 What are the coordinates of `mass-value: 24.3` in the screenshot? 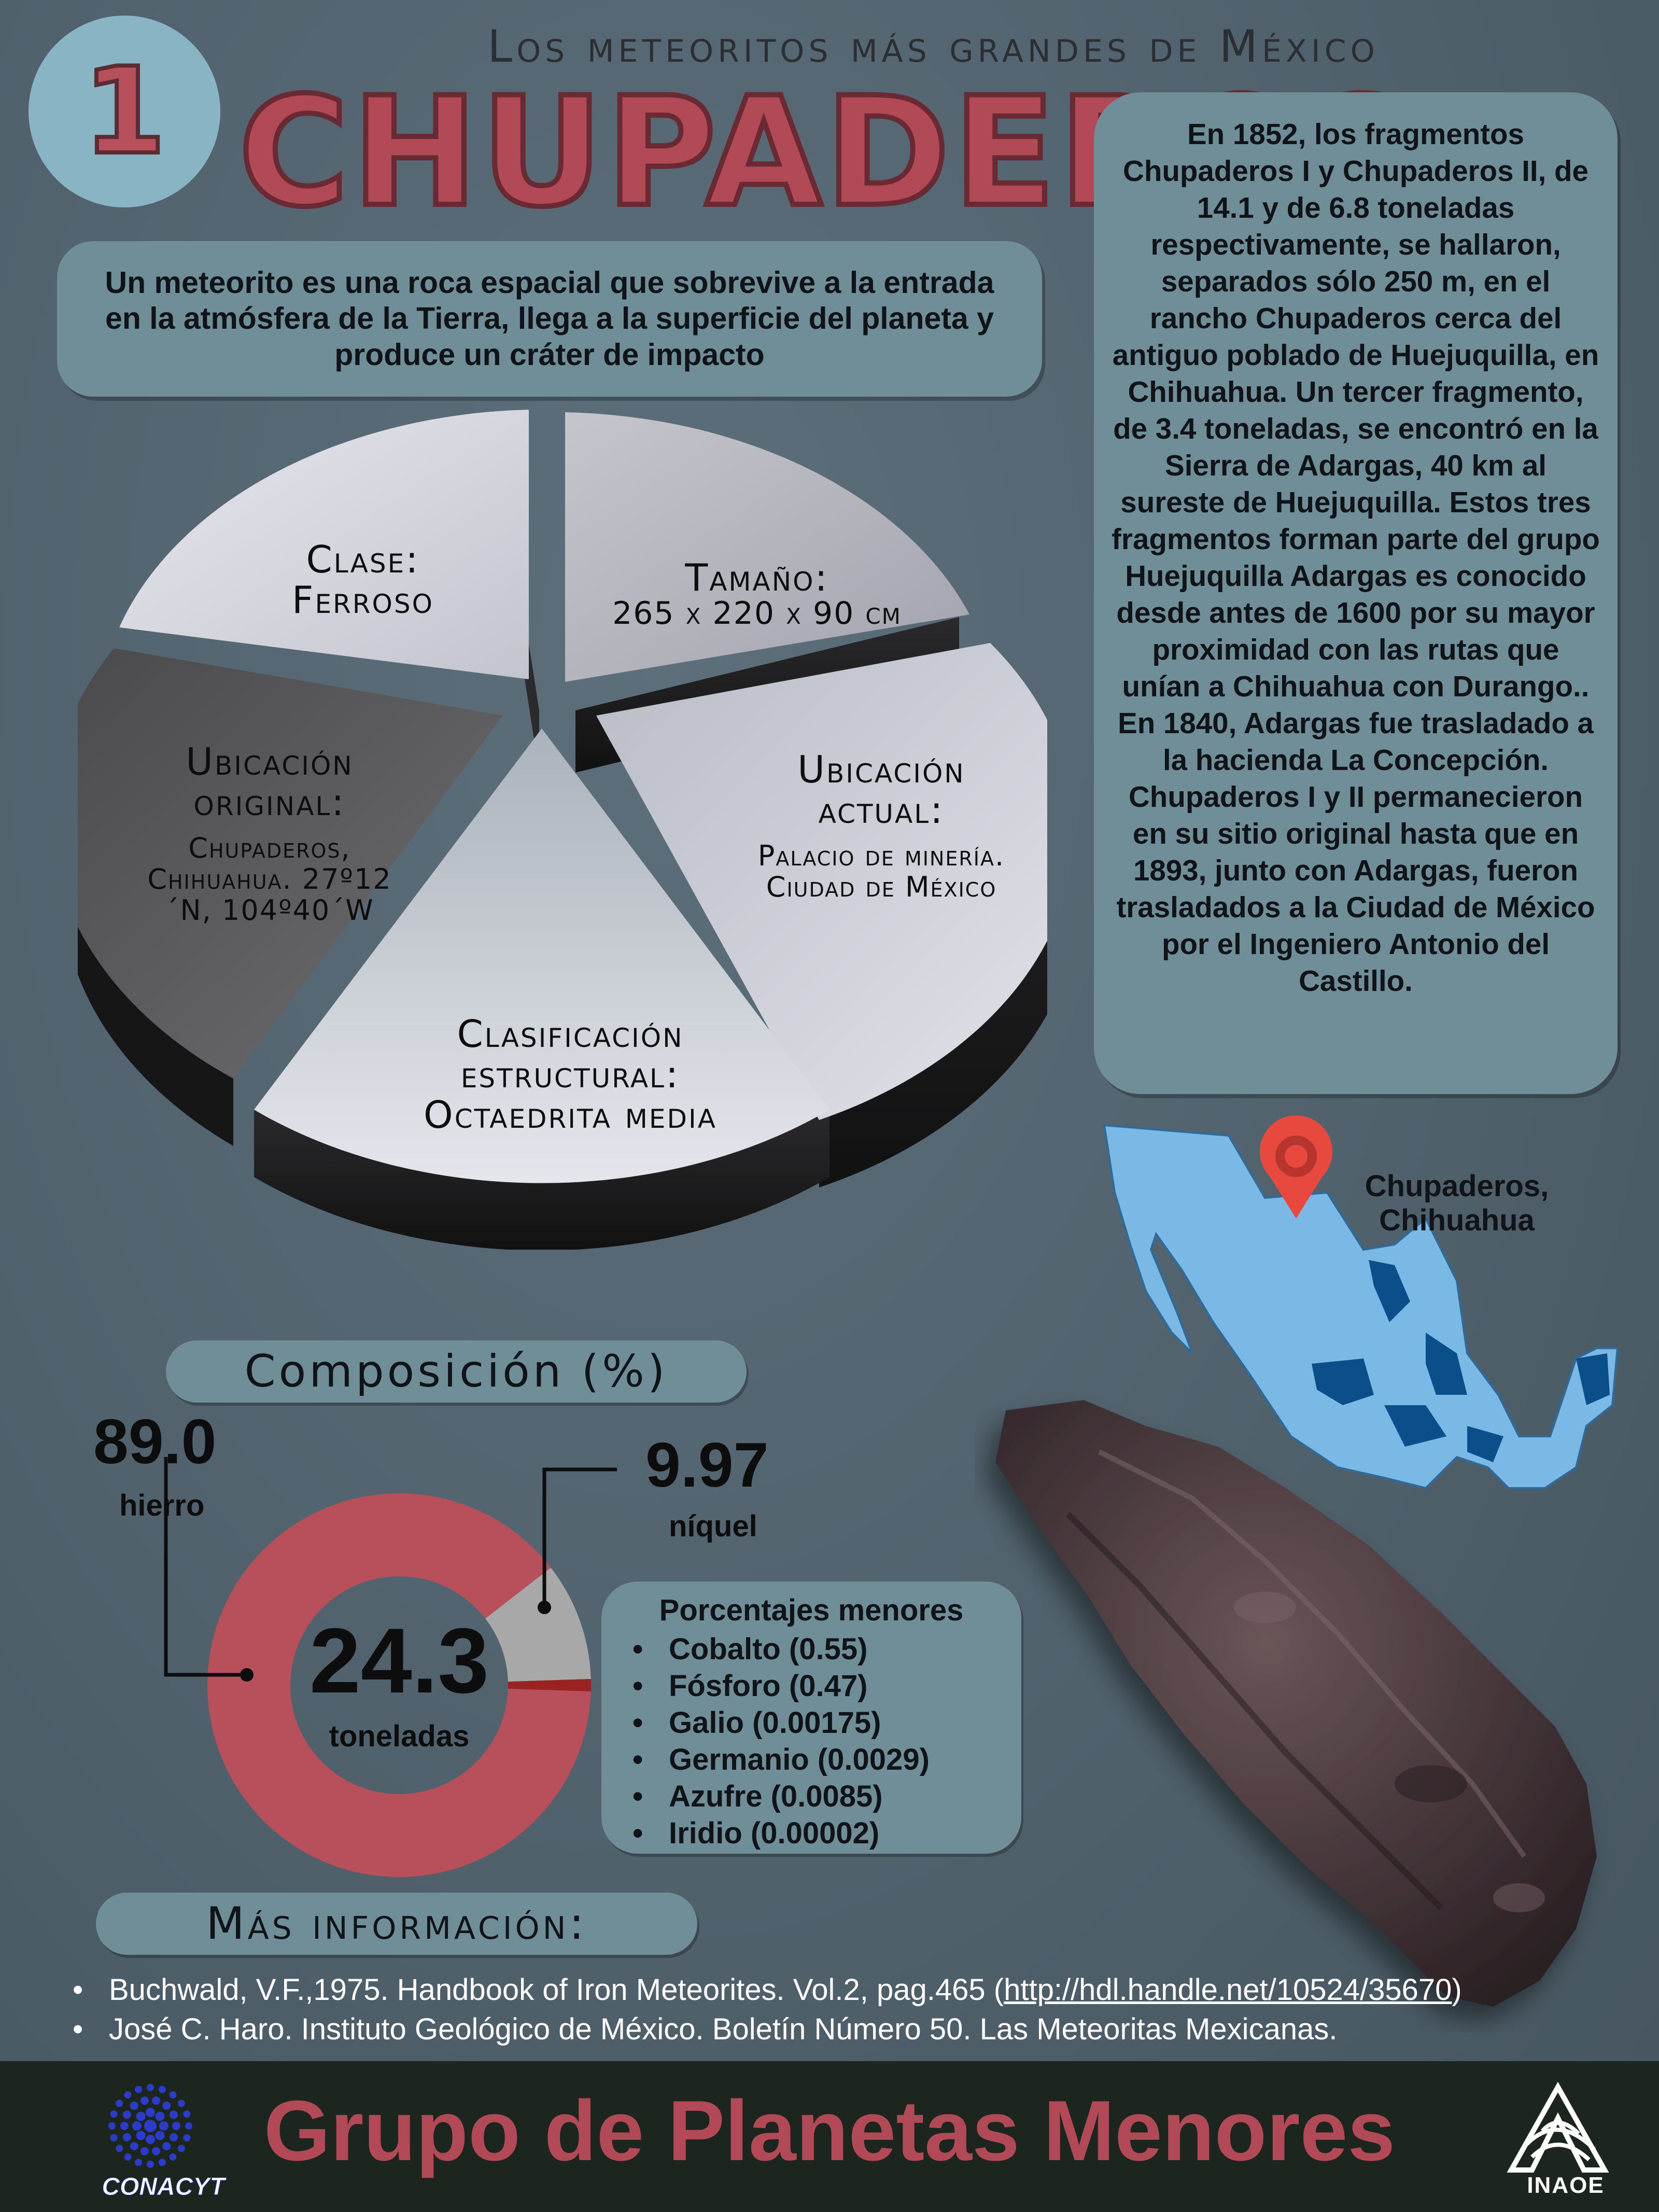 It's located at (399, 1660).